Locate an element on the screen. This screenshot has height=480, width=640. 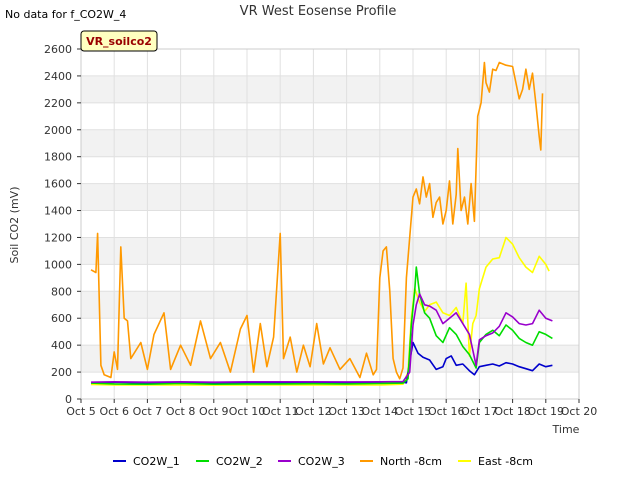
x-tick-label: Oct 9 is located at coordinates (214, 411).